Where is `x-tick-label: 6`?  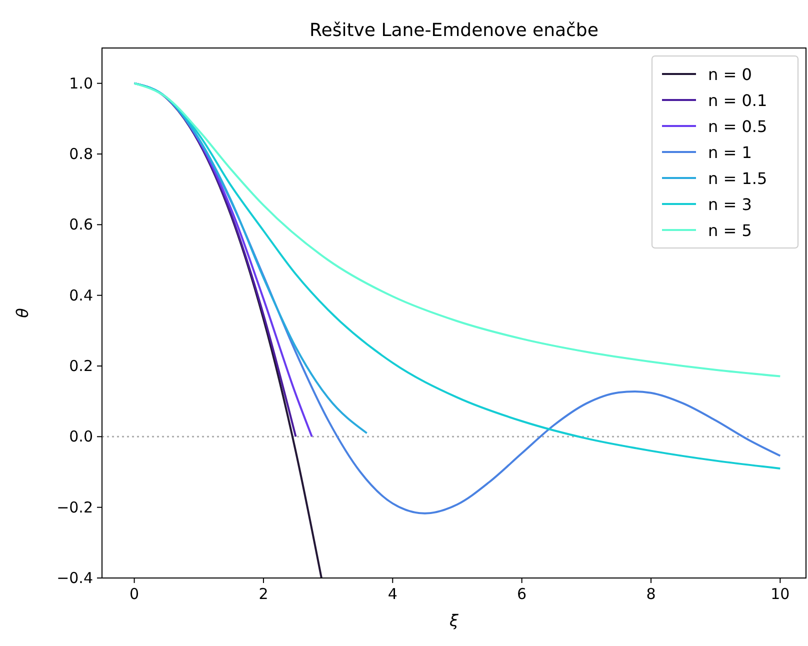
x-tick-label: 6 is located at coordinates (522, 594).